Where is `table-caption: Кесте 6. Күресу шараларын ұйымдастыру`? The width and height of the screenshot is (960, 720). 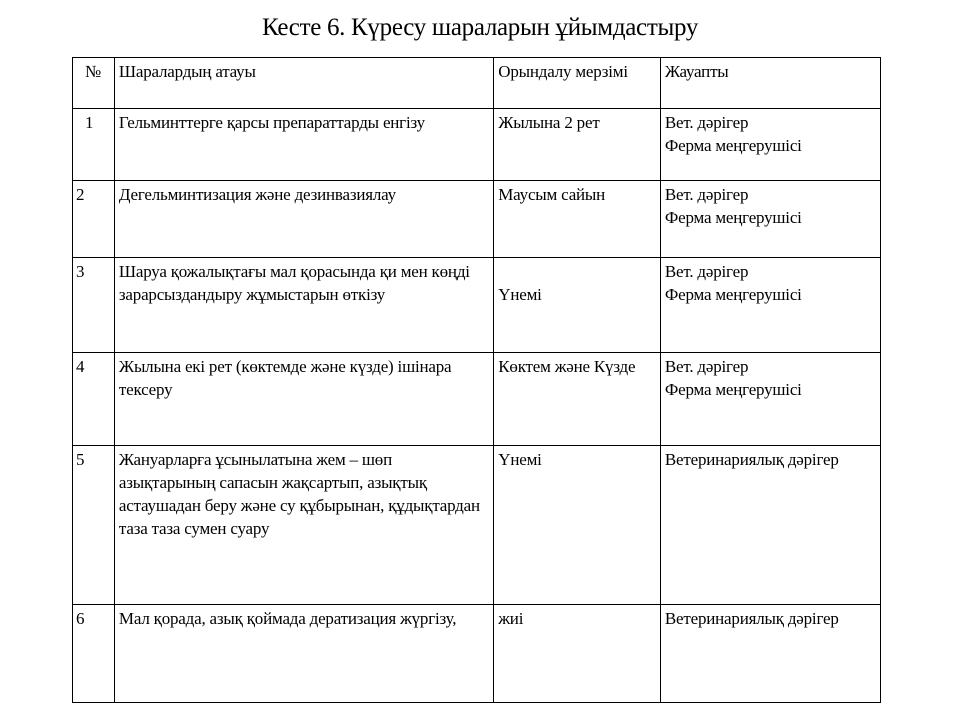
table-caption: Кесте 6. Күресу шараларын ұйымдастыру is located at coordinates (480, 27).